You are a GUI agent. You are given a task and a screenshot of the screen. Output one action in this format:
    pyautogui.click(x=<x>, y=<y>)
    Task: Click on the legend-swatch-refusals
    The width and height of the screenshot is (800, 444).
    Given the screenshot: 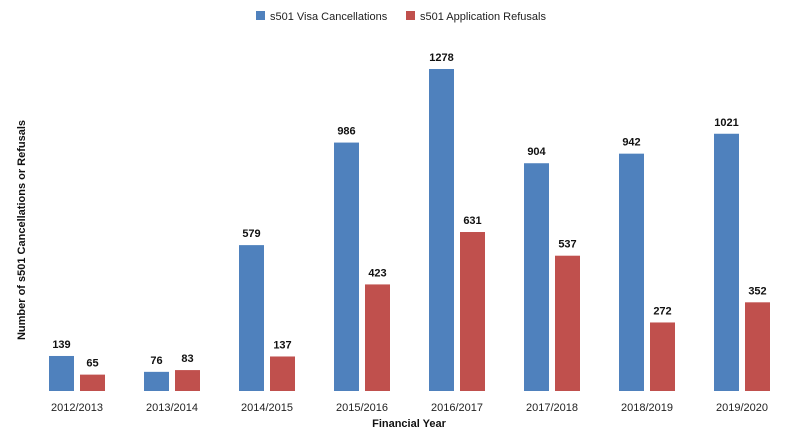 What is the action you would take?
    pyautogui.click(x=410, y=15)
    